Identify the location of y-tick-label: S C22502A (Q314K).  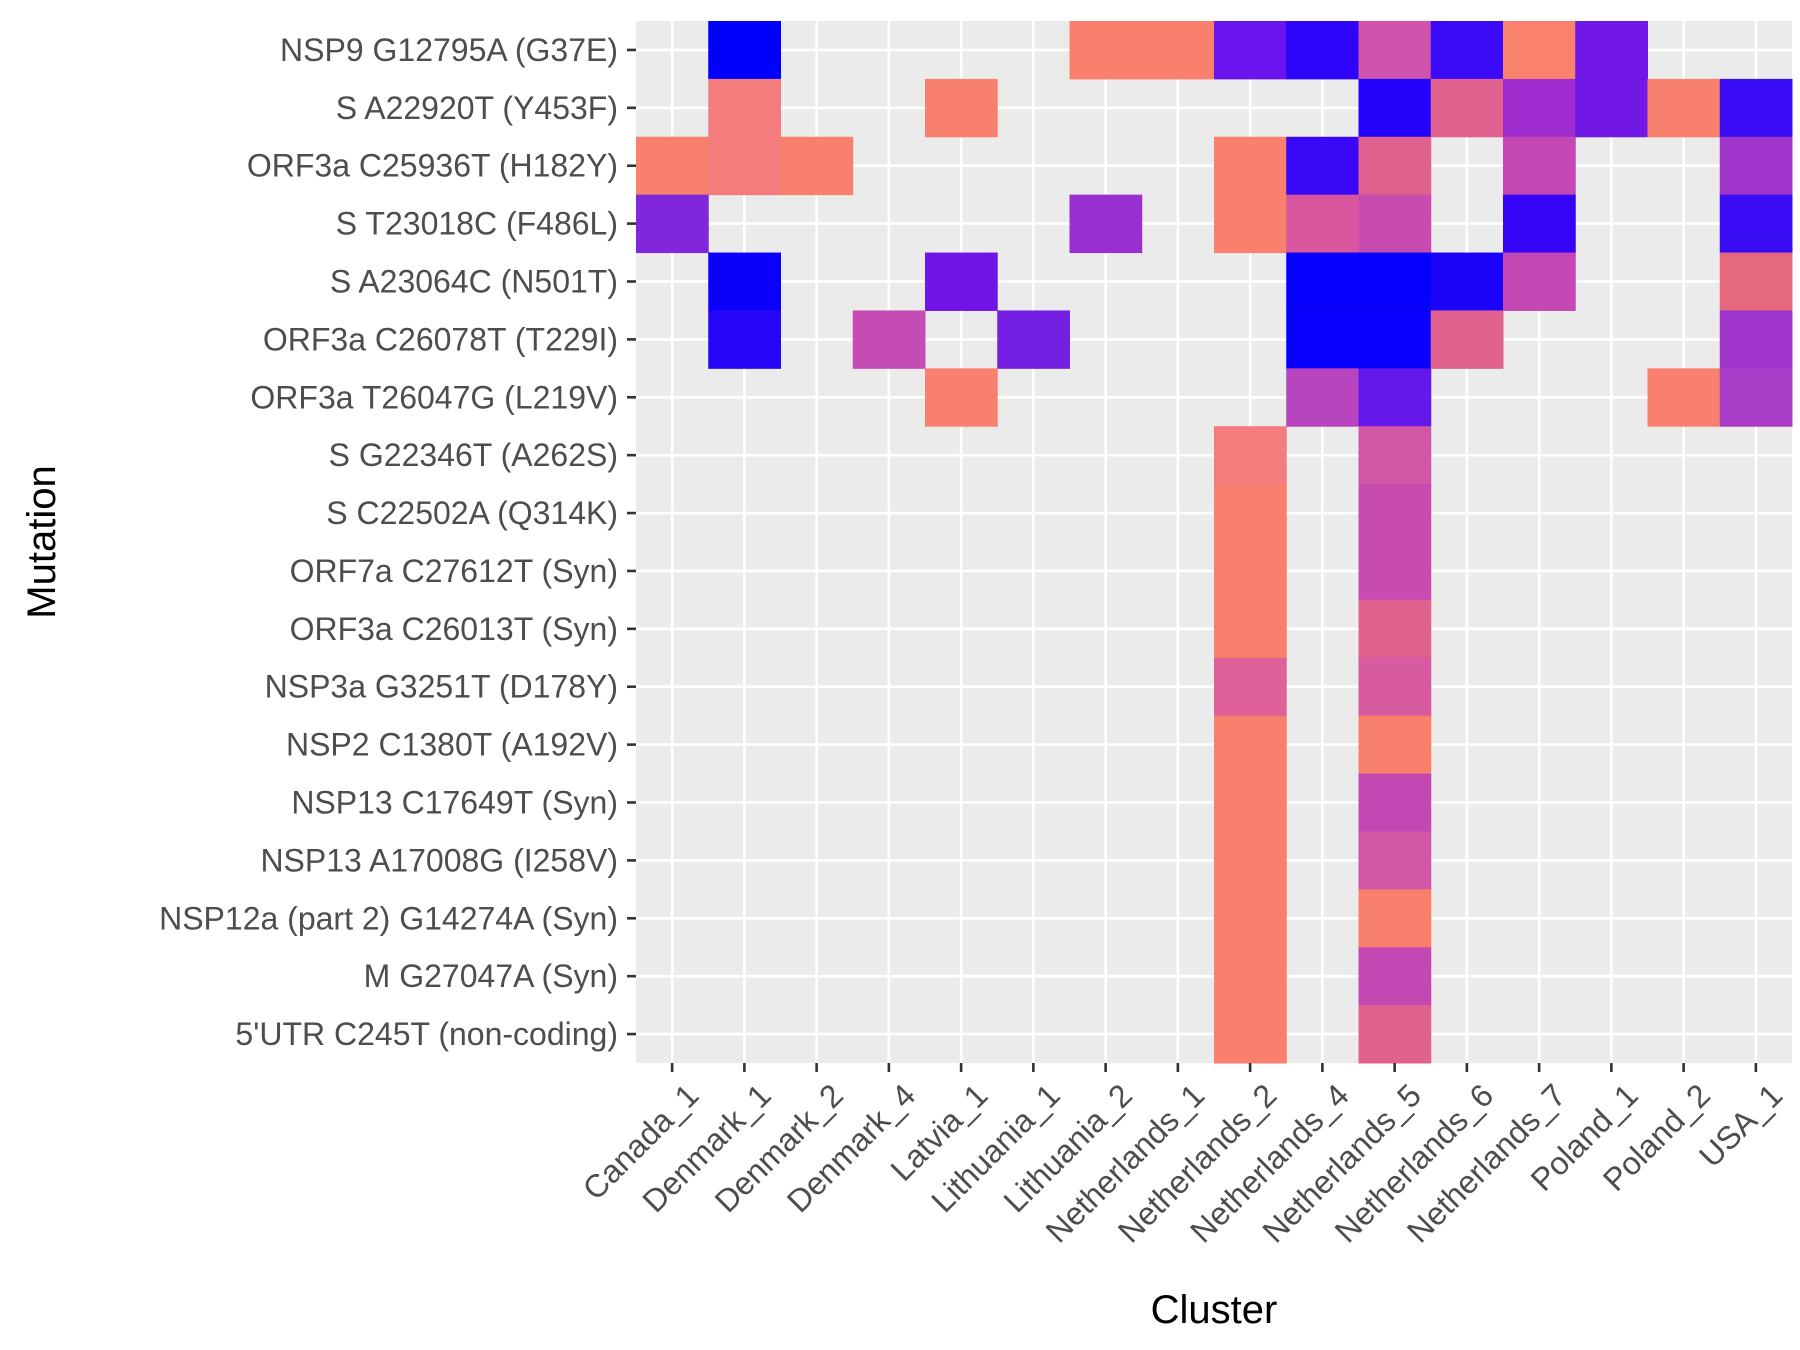
(472, 513).